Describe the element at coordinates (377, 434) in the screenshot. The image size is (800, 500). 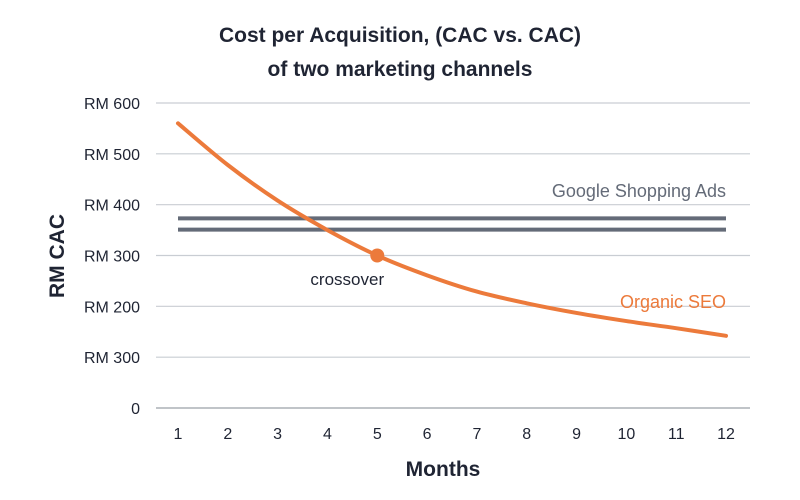
I see `x-tick-label: 5` at that location.